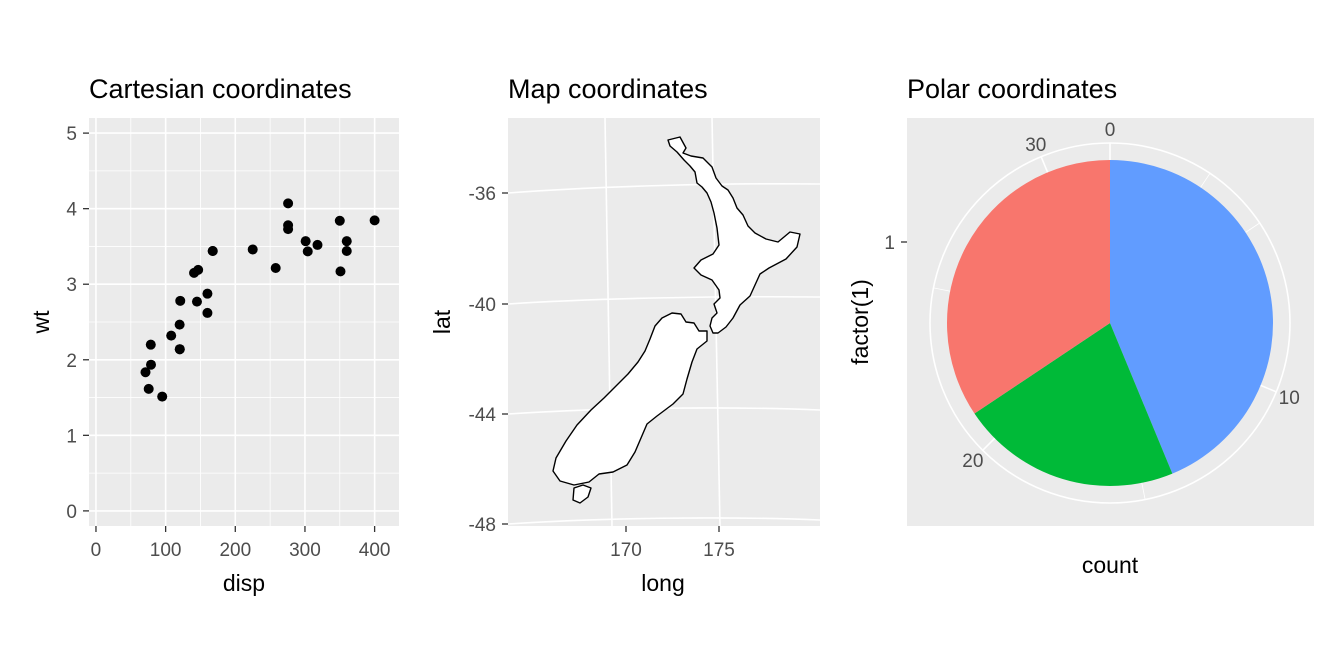 This screenshot has height=672, width=1344. Describe the element at coordinates (166, 550) in the screenshot. I see `cartesian-tick-label-x: 100` at that location.